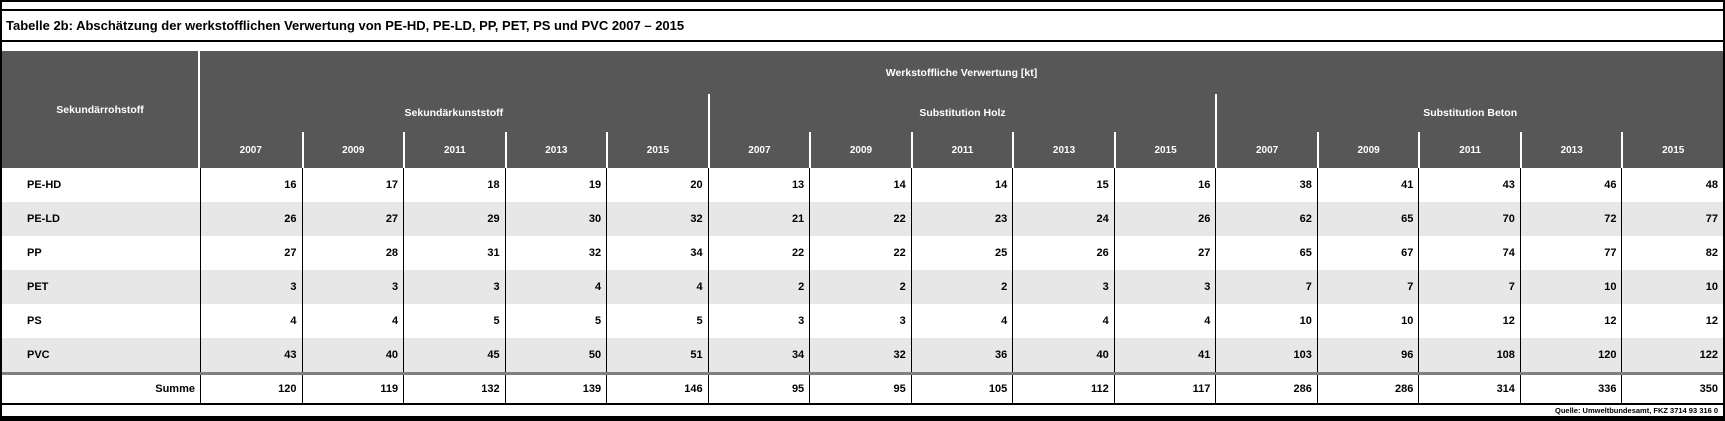 The image size is (1725, 421). Describe the element at coordinates (352, 185) in the screenshot. I see `table-cell: 17` at that location.